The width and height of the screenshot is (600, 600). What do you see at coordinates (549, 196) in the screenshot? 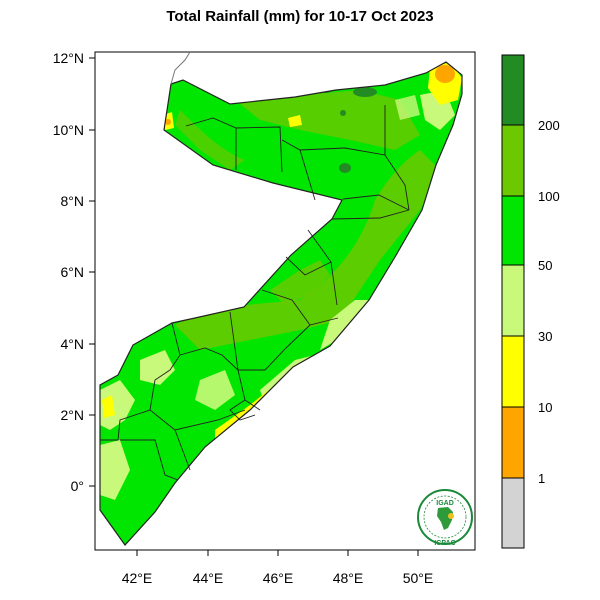
I see `legend-label: 100` at bounding box center [549, 196].